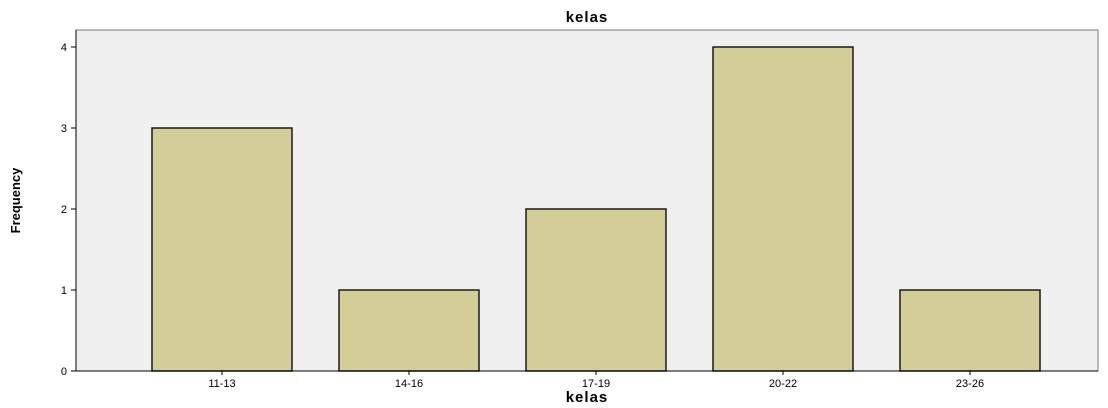  What do you see at coordinates (221, 384) in the screenshot?
I see `x-tick-label: 11-13` at bounding box center [221, 384].